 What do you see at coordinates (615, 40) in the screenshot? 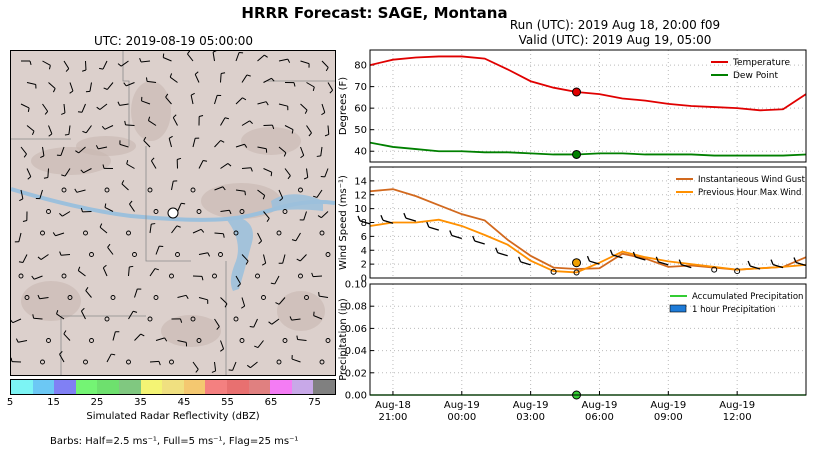
I see `valid-time-label: Valid (UTC): 2019 Aug 19, 05:00` at bounding box center [615, 40].